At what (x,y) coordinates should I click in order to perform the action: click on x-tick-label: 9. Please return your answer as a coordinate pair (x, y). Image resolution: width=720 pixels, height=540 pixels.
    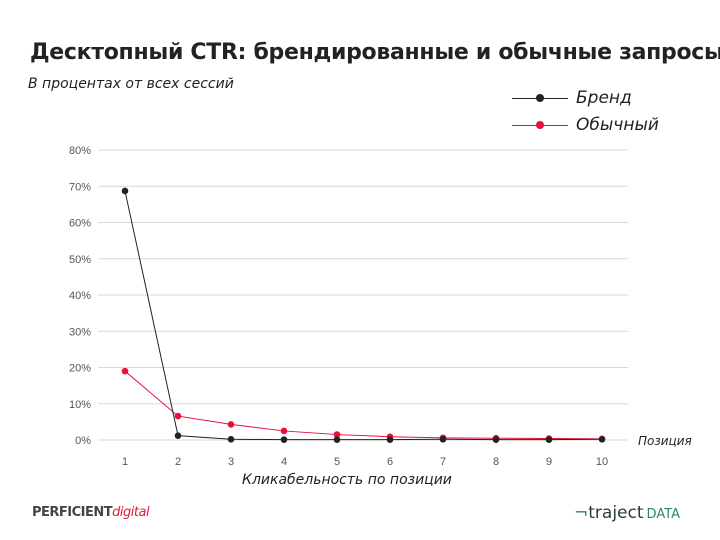
    Looking at the image, I should click on (549, 462).